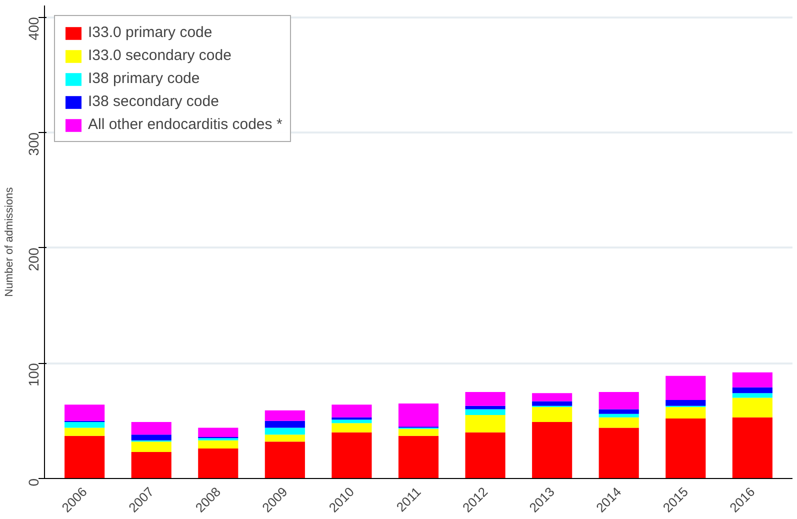 The height and width of the screenshot is (519, 797). What do you see at coordinates (34, 260) in the screenshot?
I see `y-tick-label: 200` at bounding box center [34, 260].